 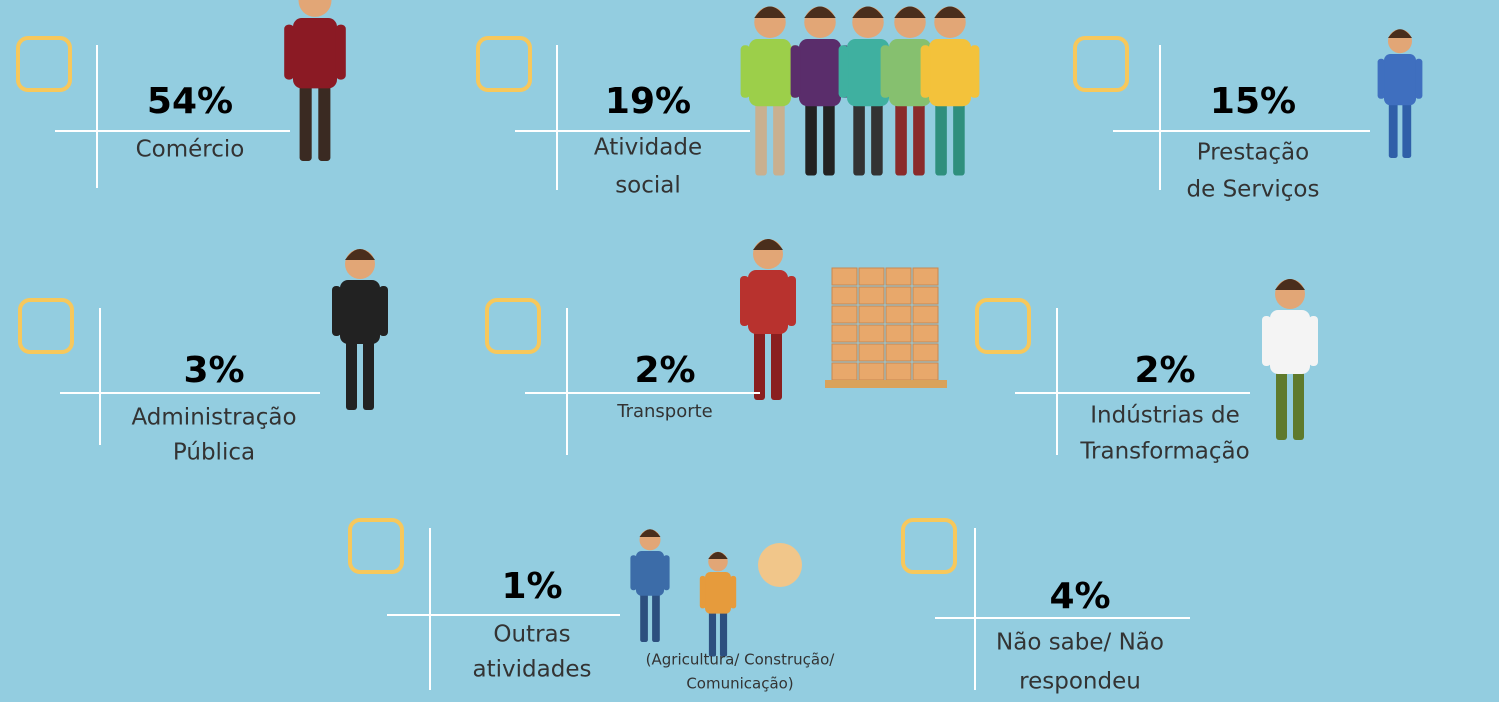 What do you see at coordinates (1253, 101) in the screenshot?
I see `percent: 15%` at bounding box center [1253, 101].